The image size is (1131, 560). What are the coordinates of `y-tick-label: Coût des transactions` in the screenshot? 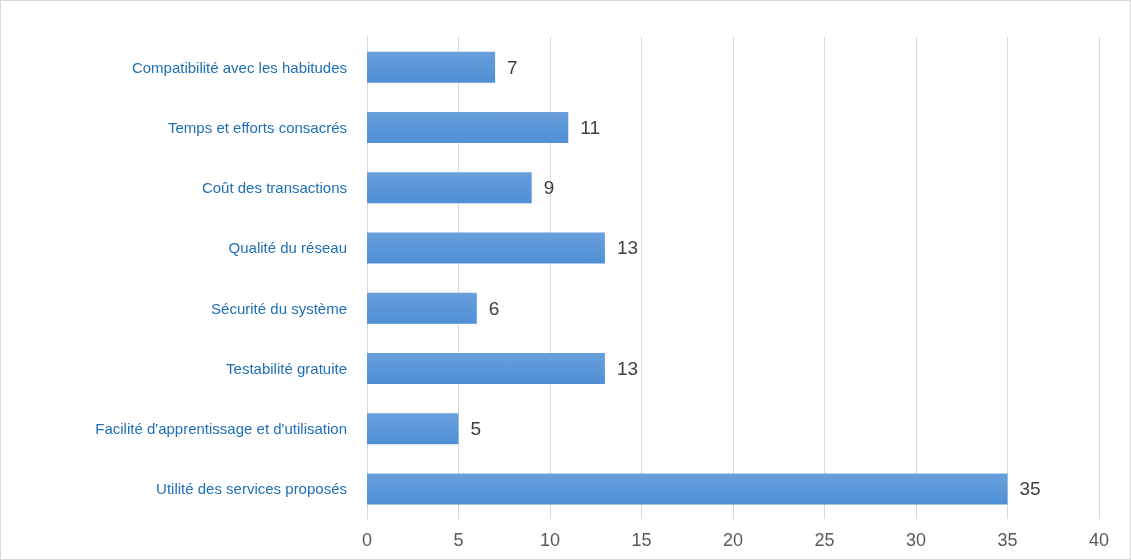 It's located at (274, 188).